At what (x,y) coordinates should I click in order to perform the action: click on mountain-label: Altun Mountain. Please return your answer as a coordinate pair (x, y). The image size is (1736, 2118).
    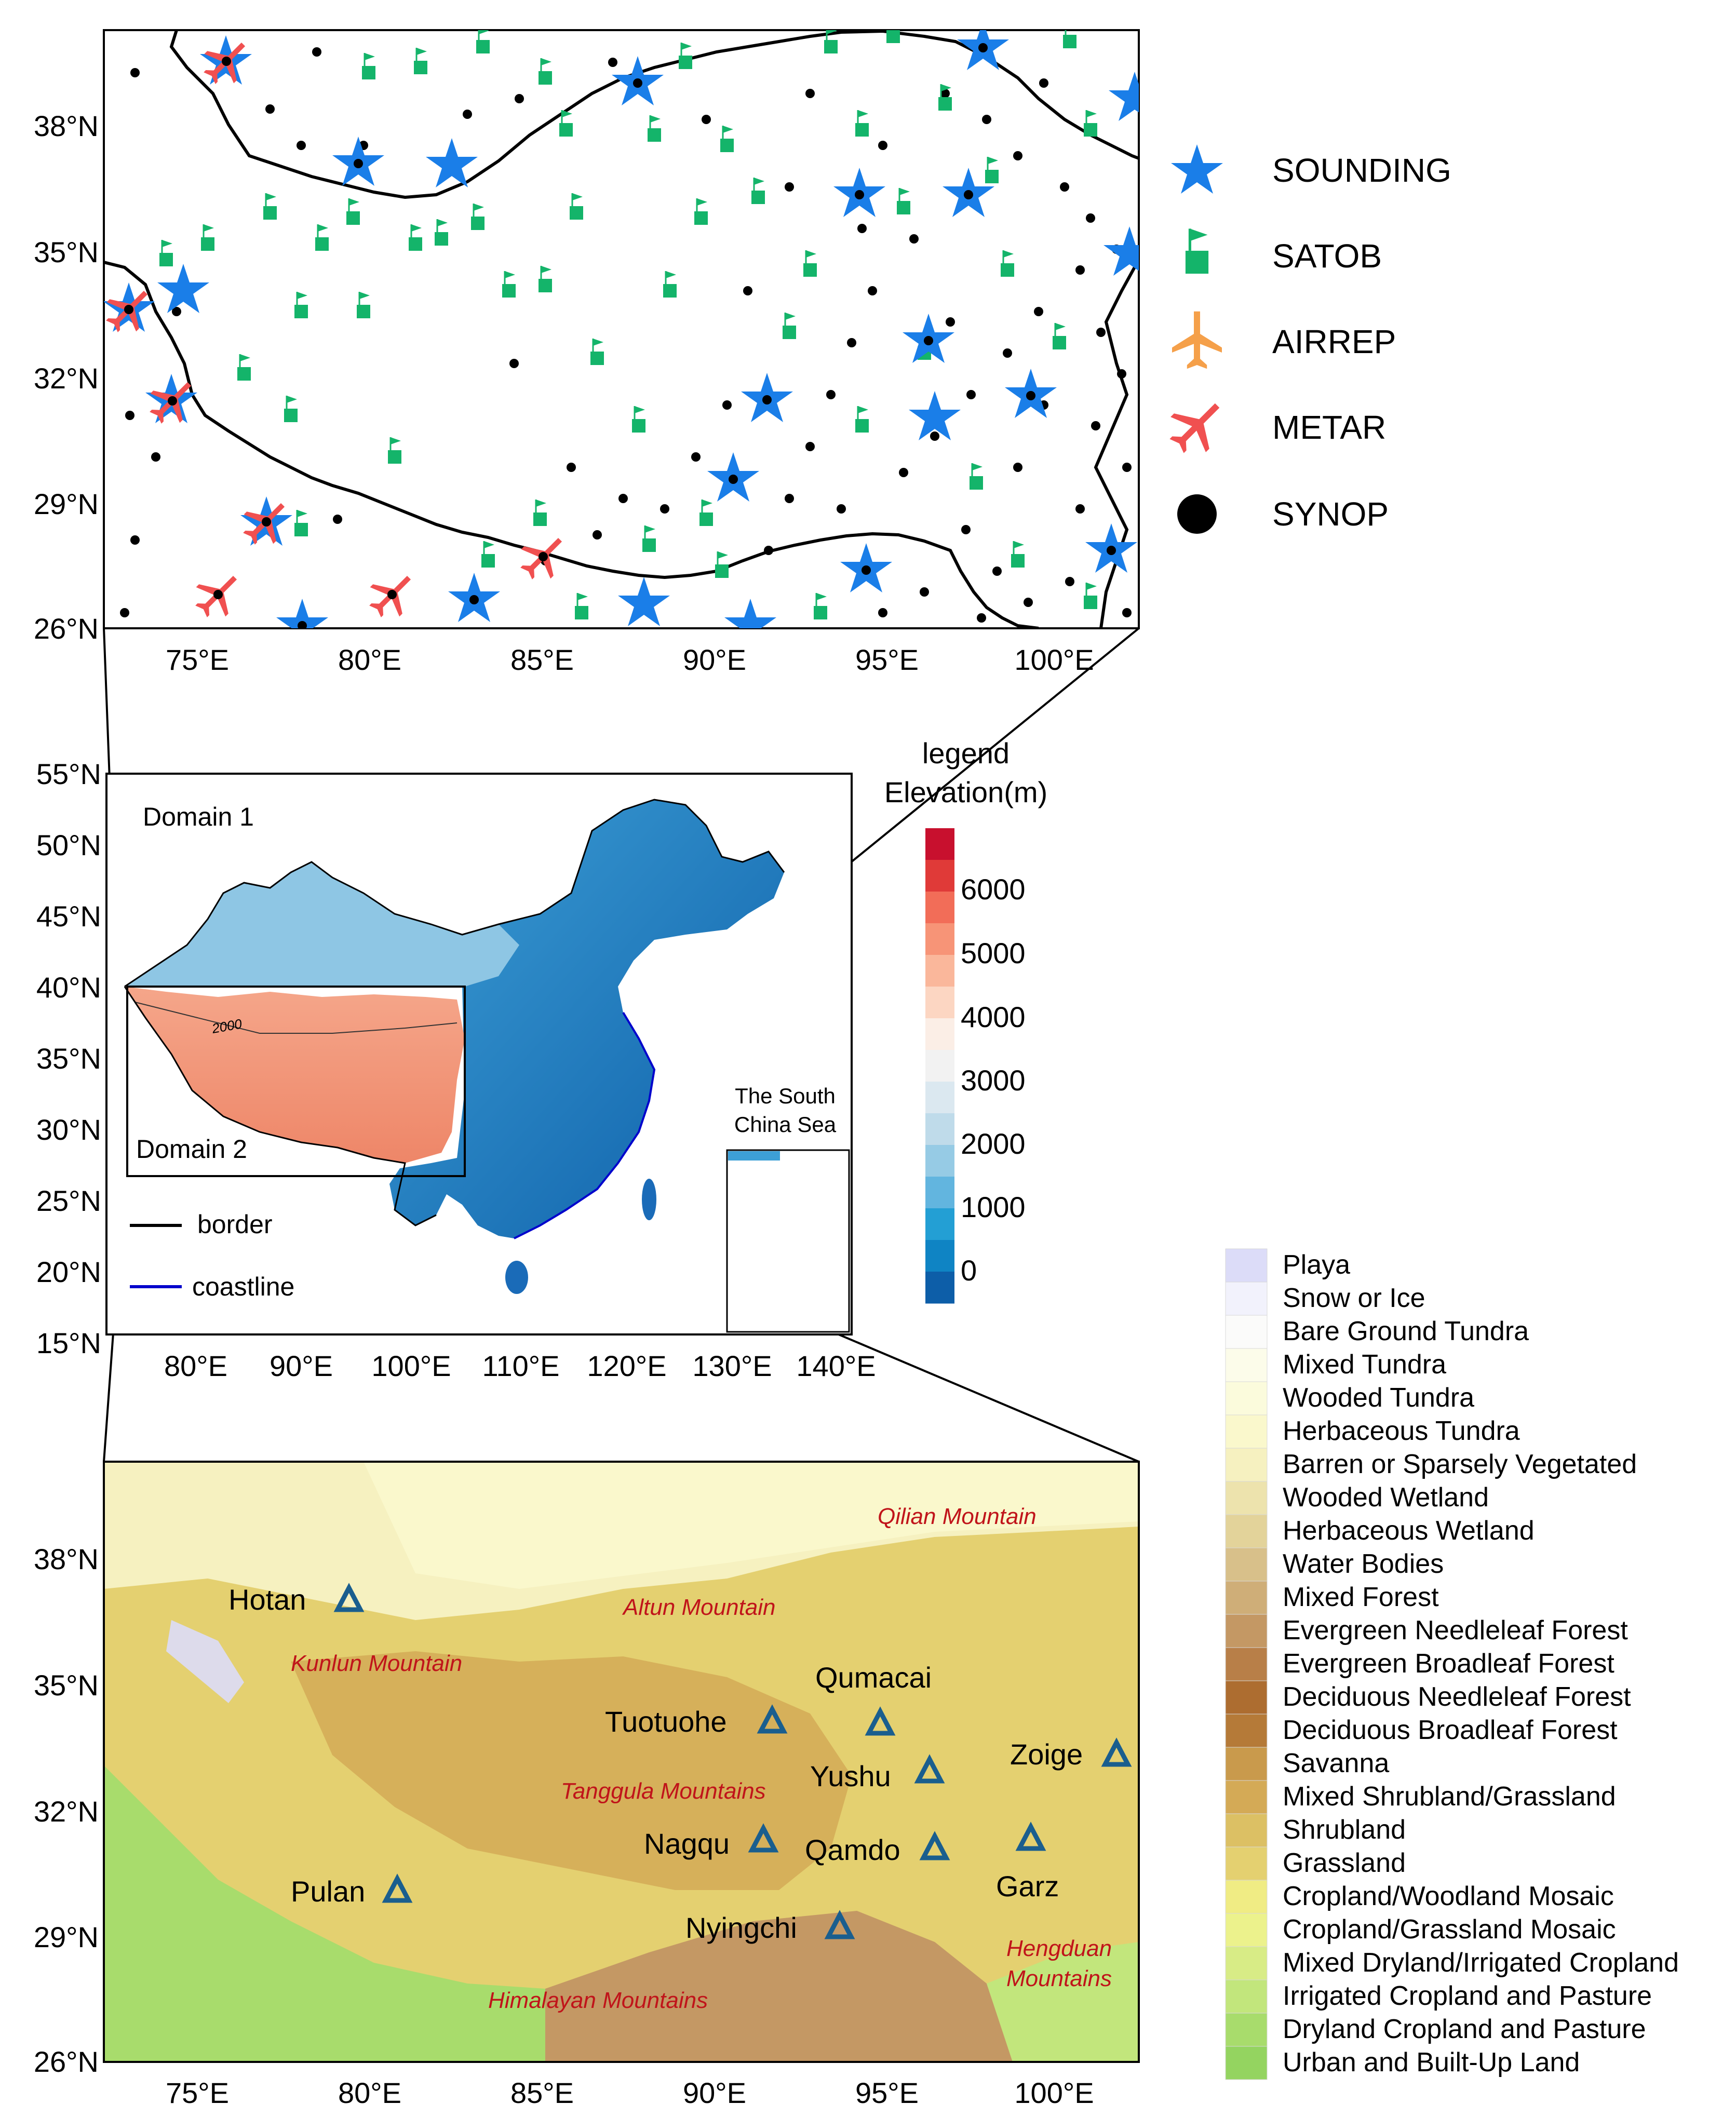
    Looking at the image, I should click on (699, 1607).